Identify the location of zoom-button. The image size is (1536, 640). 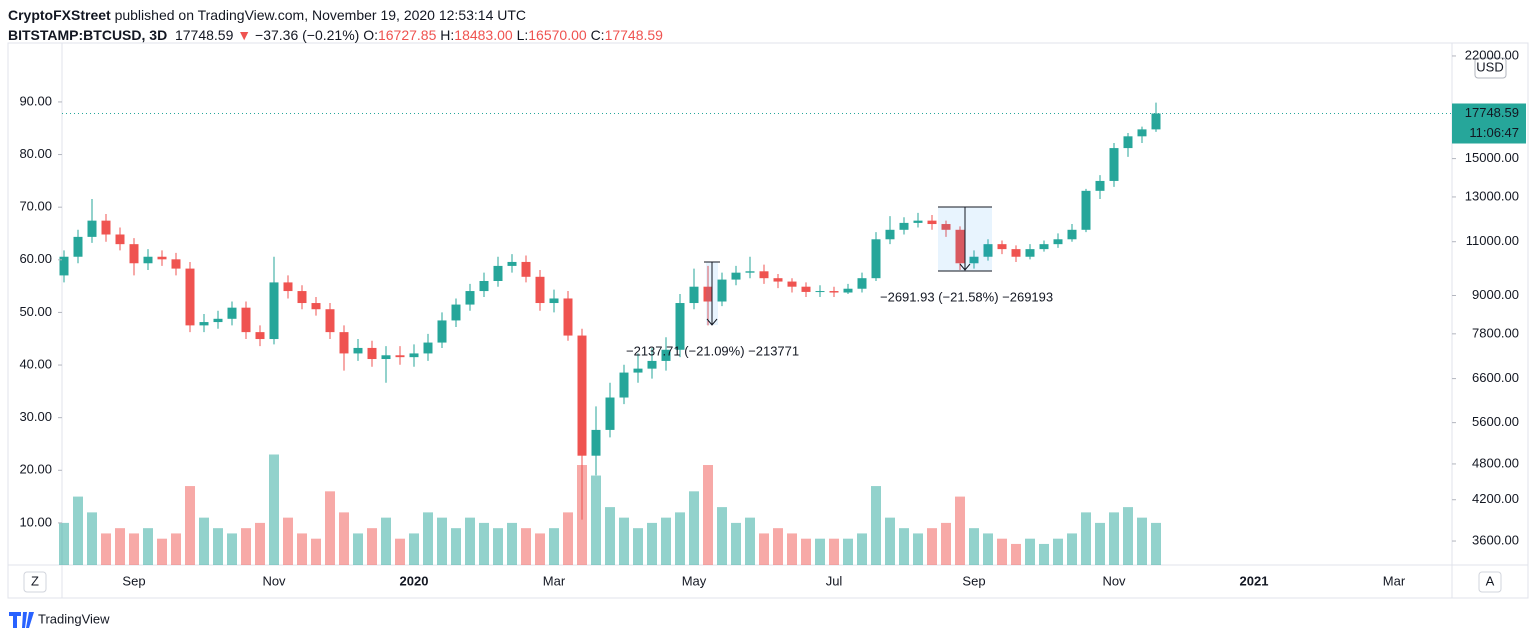
(35, 582).